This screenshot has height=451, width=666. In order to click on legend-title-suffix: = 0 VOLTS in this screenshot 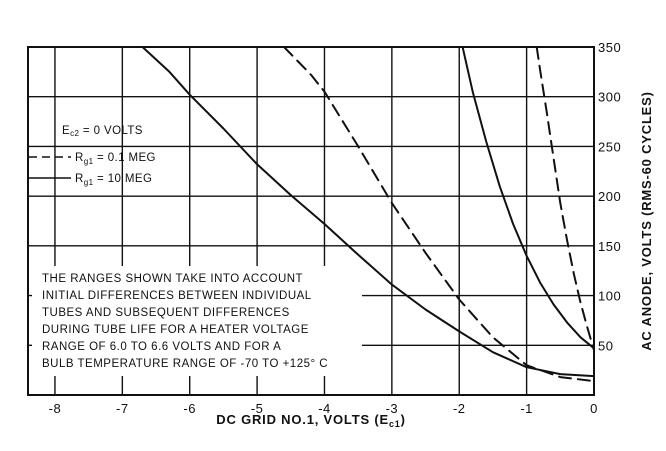, I will do `click(111, 131)`.